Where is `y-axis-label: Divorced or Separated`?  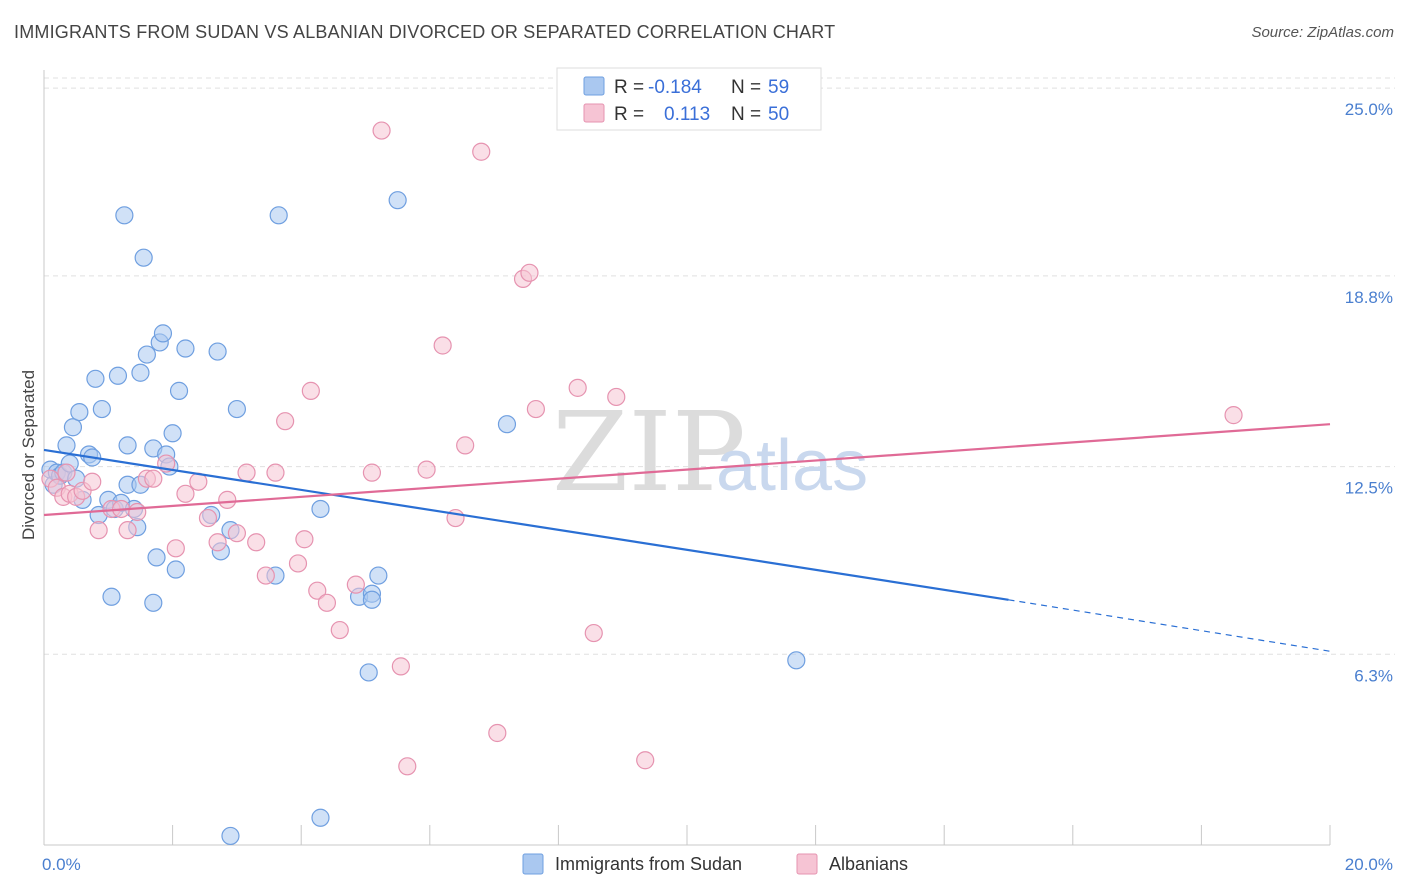 y-axis-label: Divorced or Separated is located at coordinates (28, 455).